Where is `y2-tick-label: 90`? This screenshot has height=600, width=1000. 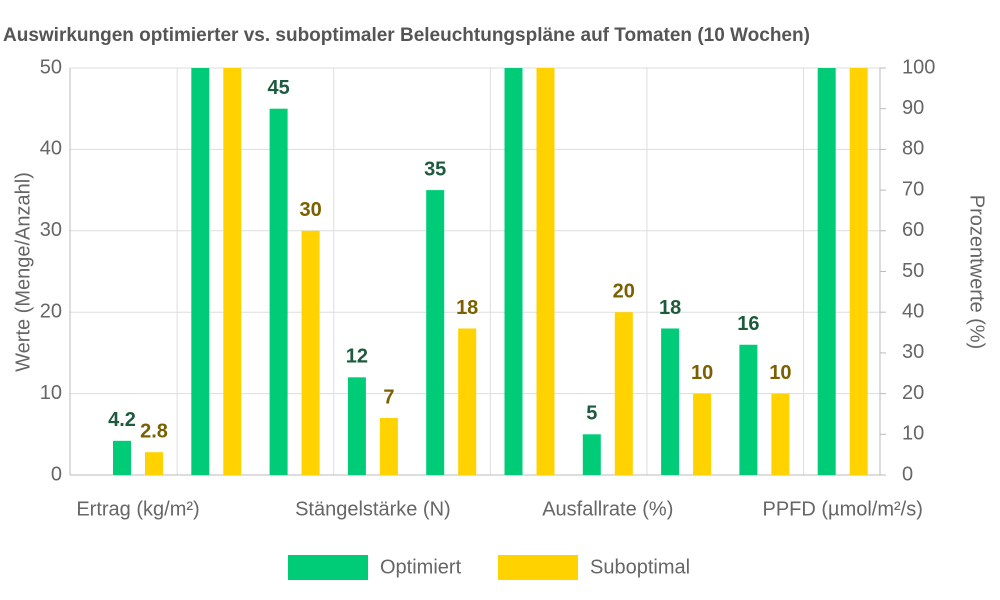
y2-tick-label: 90 is located at coordinates (913, 108).